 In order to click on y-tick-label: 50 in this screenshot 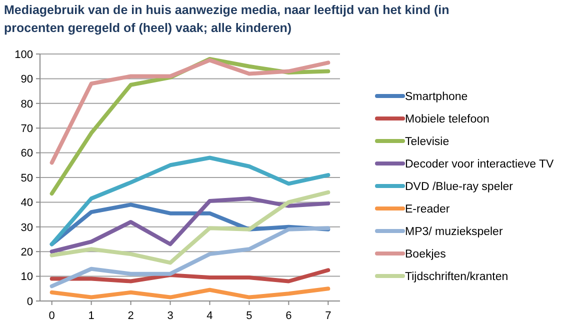, I will do `click(26, 178)`.